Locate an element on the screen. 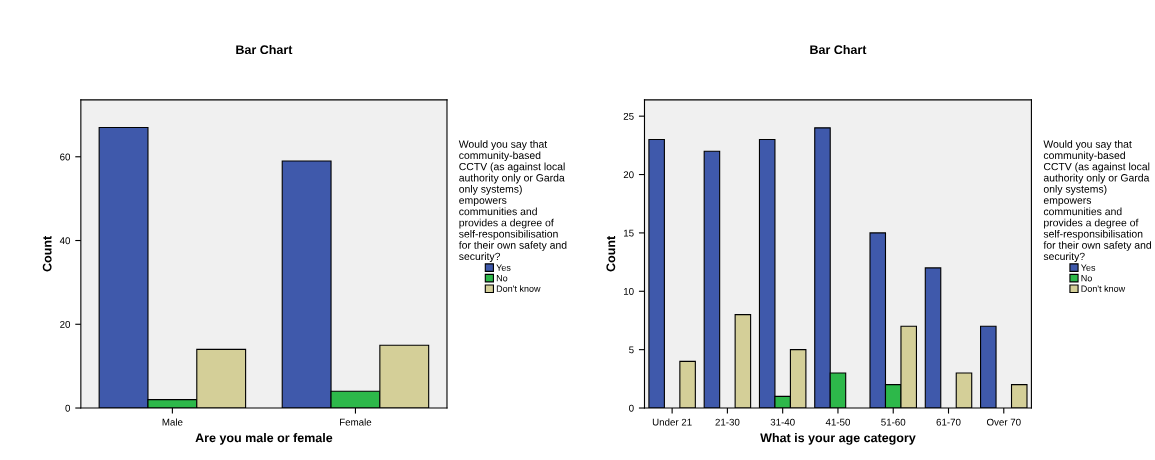 The width and height of the screenshot is (1155, 460). x-tick-label: 51-60 is located at coordinates (893, 422).